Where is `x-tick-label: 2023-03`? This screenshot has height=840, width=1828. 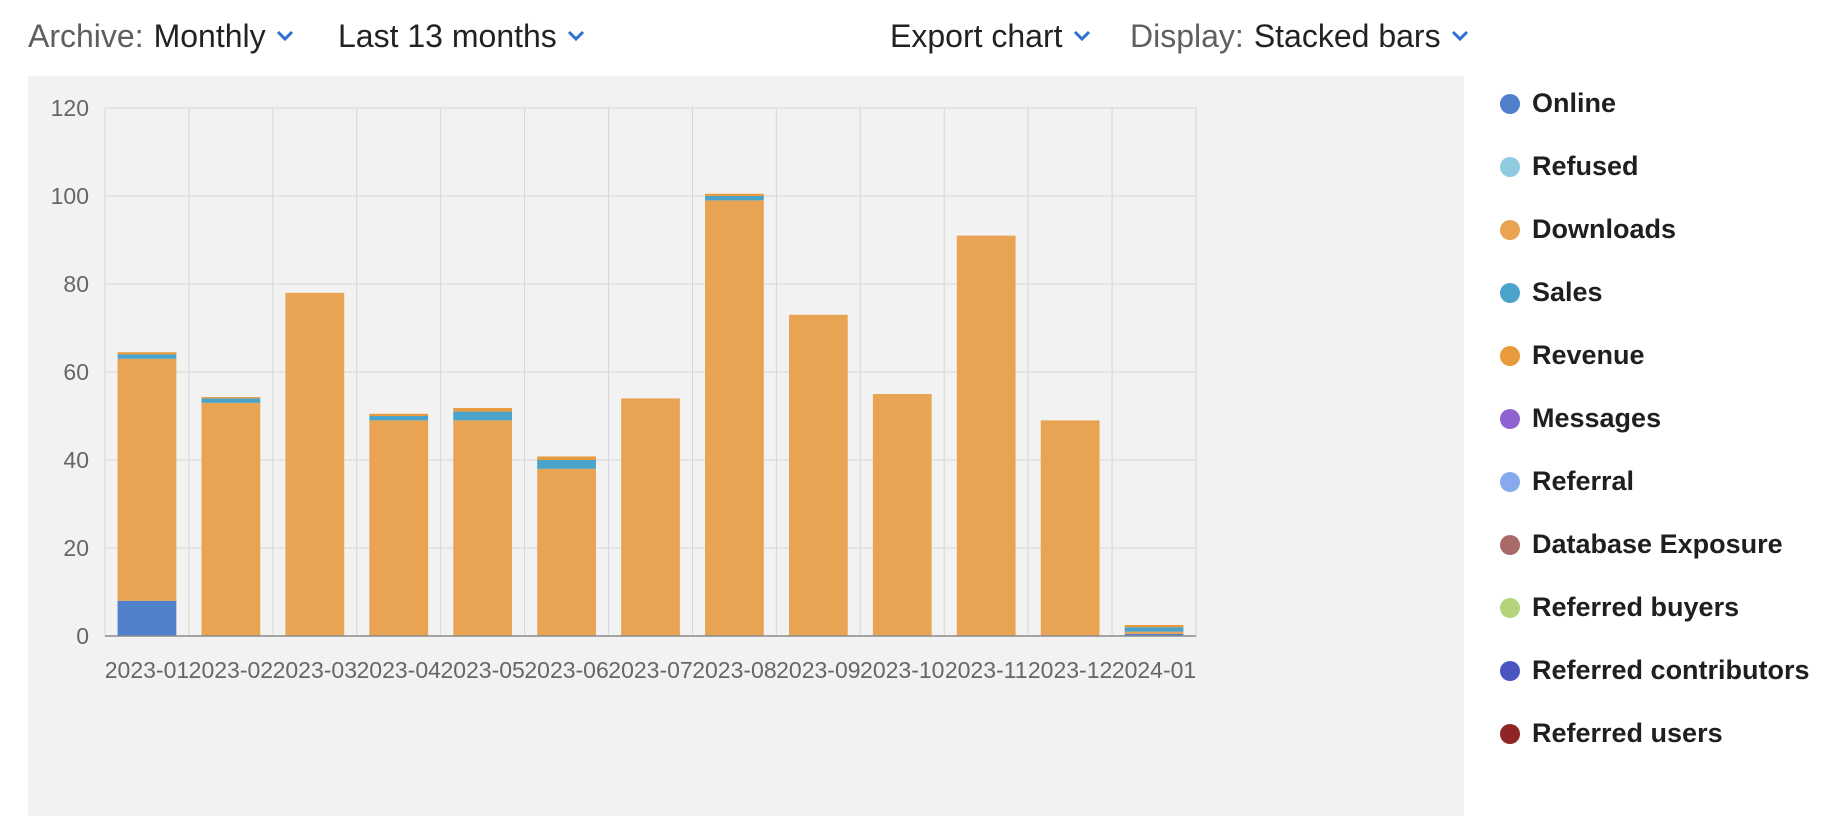 x-tick-label: 2023-03 is located at coordinates (315, 670).